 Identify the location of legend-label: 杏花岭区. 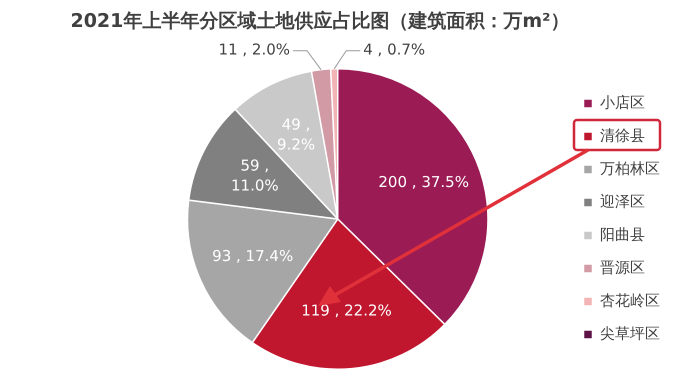
(630, 300).